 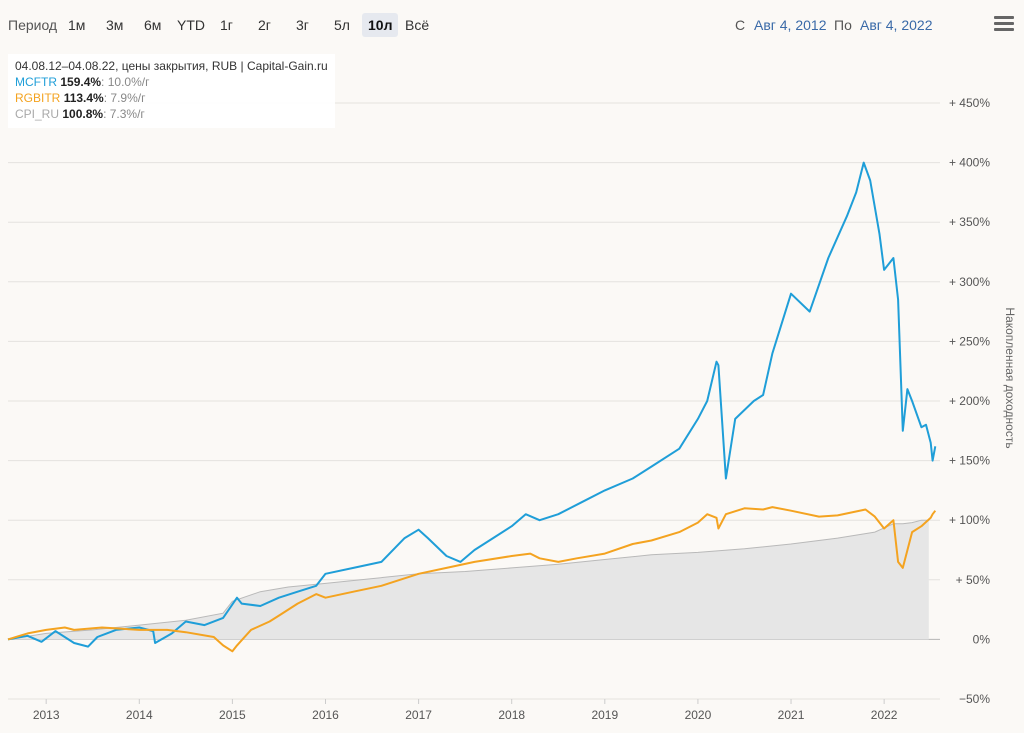 I want to click on x-tick-label: 2017, so click(x=418, y=715).